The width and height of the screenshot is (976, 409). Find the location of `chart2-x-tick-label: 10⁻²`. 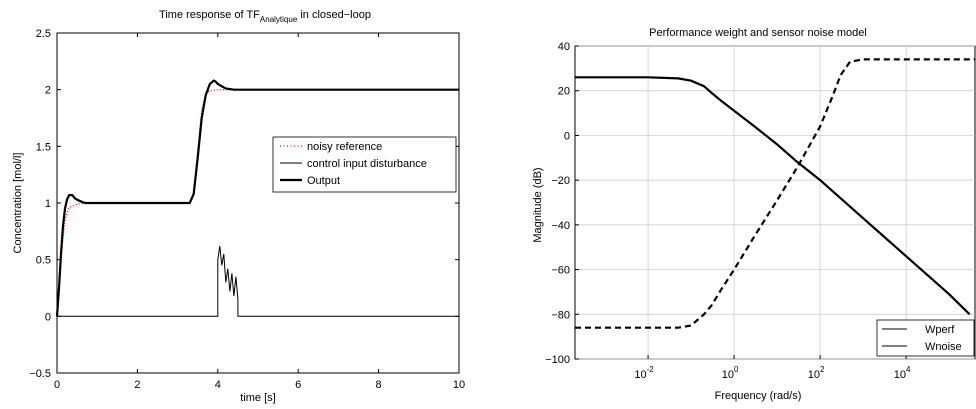

chart2-x-tick-label: 10⁻² is located at coordinates (644, 373).